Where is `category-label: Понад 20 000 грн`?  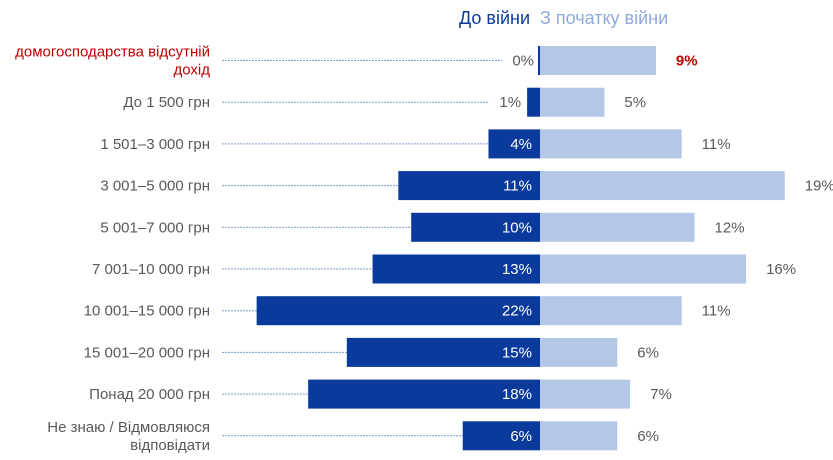
category-label: Понад 20 000 грн is located at coordinates (149, 394).